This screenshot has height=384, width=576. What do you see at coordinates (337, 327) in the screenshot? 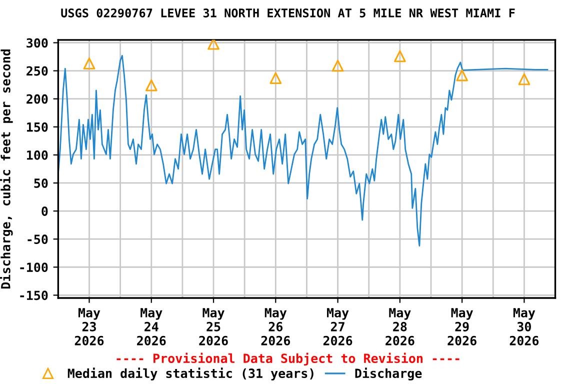
I see `x-tick-label: May 27 2026` at bounding box center [337, 327].